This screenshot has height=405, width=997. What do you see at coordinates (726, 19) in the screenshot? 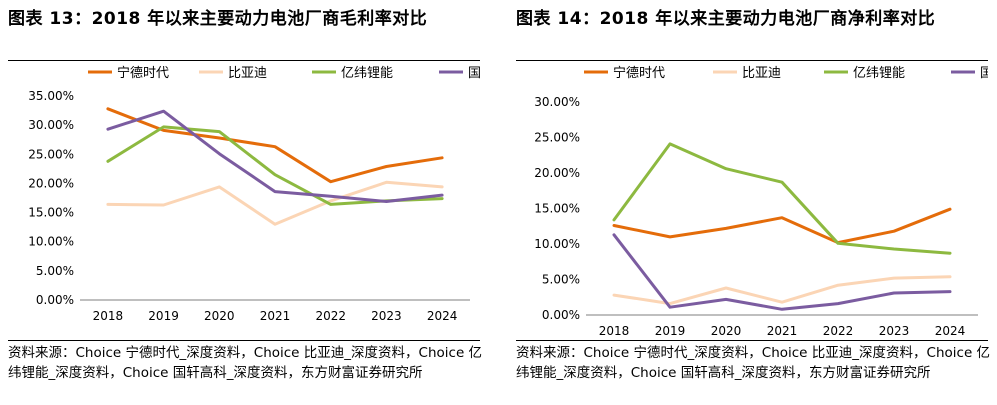
I see `chart-title: 图表 14：2018 年以来主要动力电池厂商净利率对比` at bounding box center [726, 19].